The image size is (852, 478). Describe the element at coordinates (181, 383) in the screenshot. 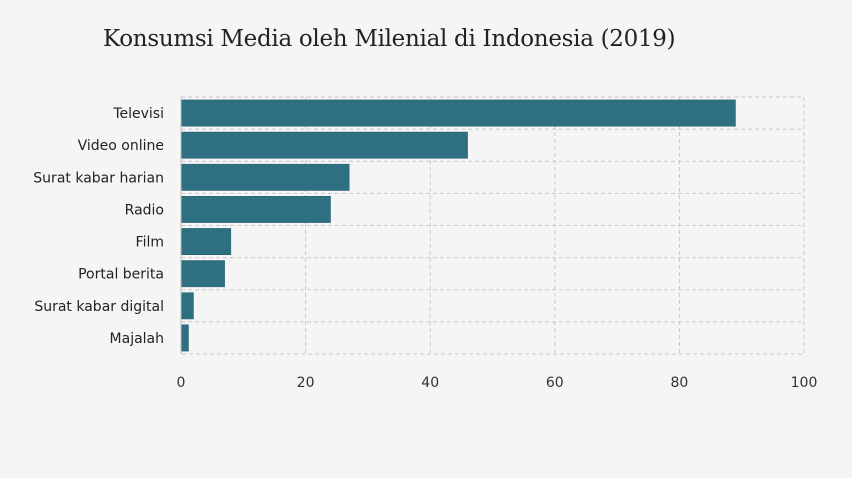

I see `x-tick-label: 0` at that location.